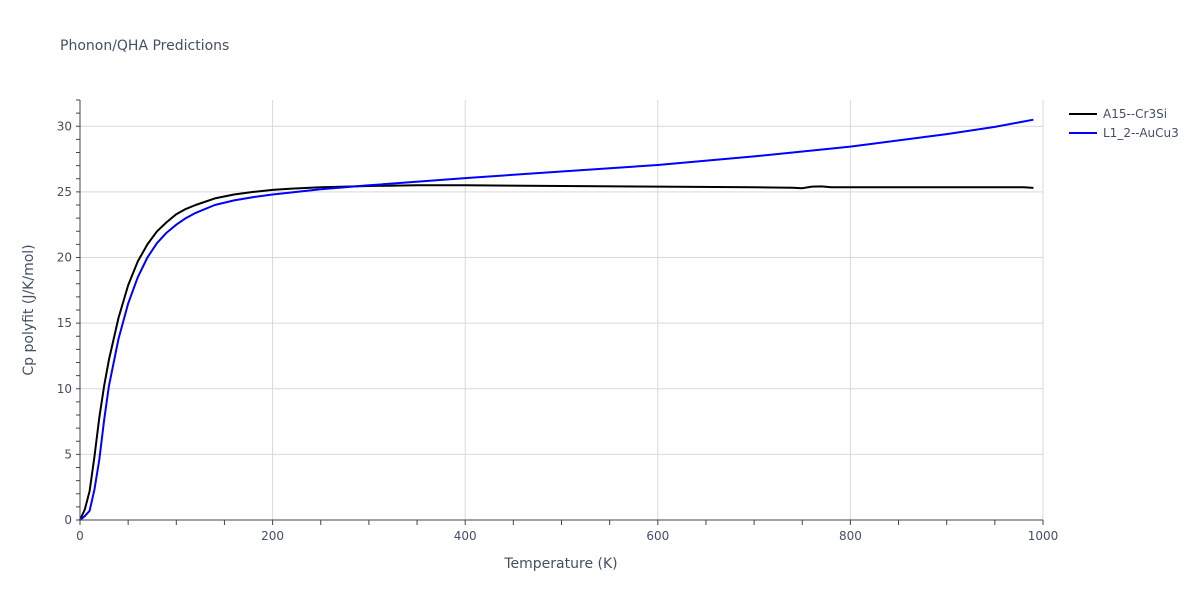 The image size is (1200, 600). What do you see at coordinates (64, 389) in the screenshot?
I see `y-tick-label: 10` at bounding box center [64, 389].